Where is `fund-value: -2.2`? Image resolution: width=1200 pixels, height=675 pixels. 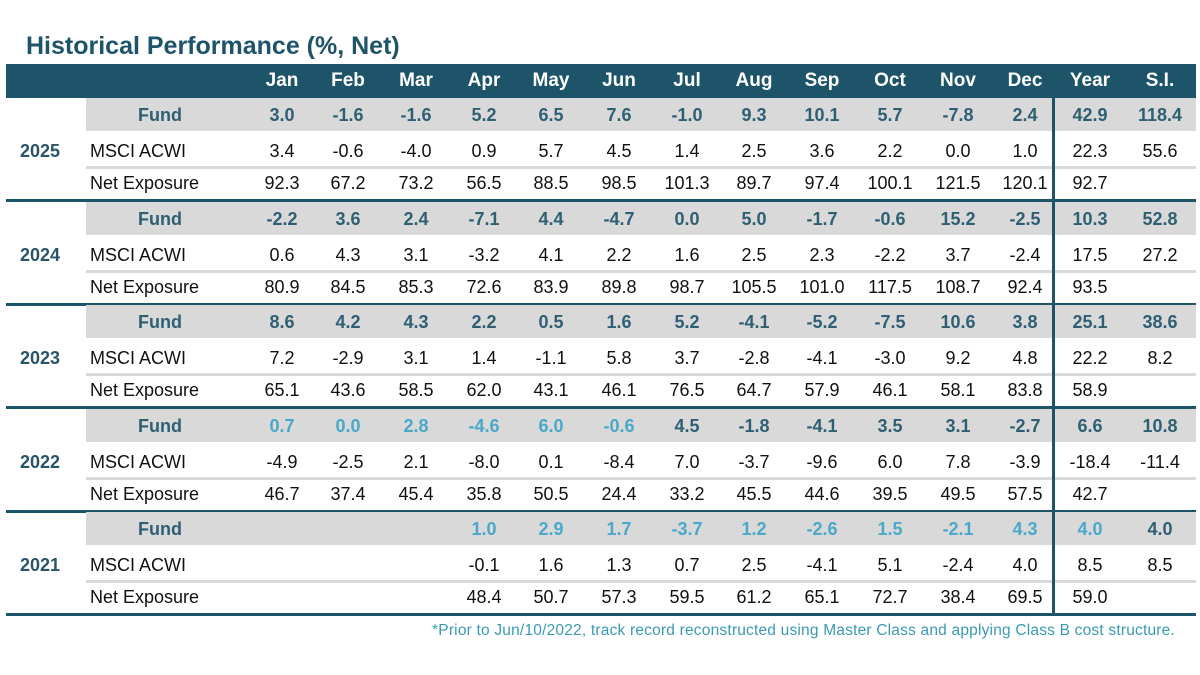
fund-value: -2.2 is located at coordinates (282, 218).